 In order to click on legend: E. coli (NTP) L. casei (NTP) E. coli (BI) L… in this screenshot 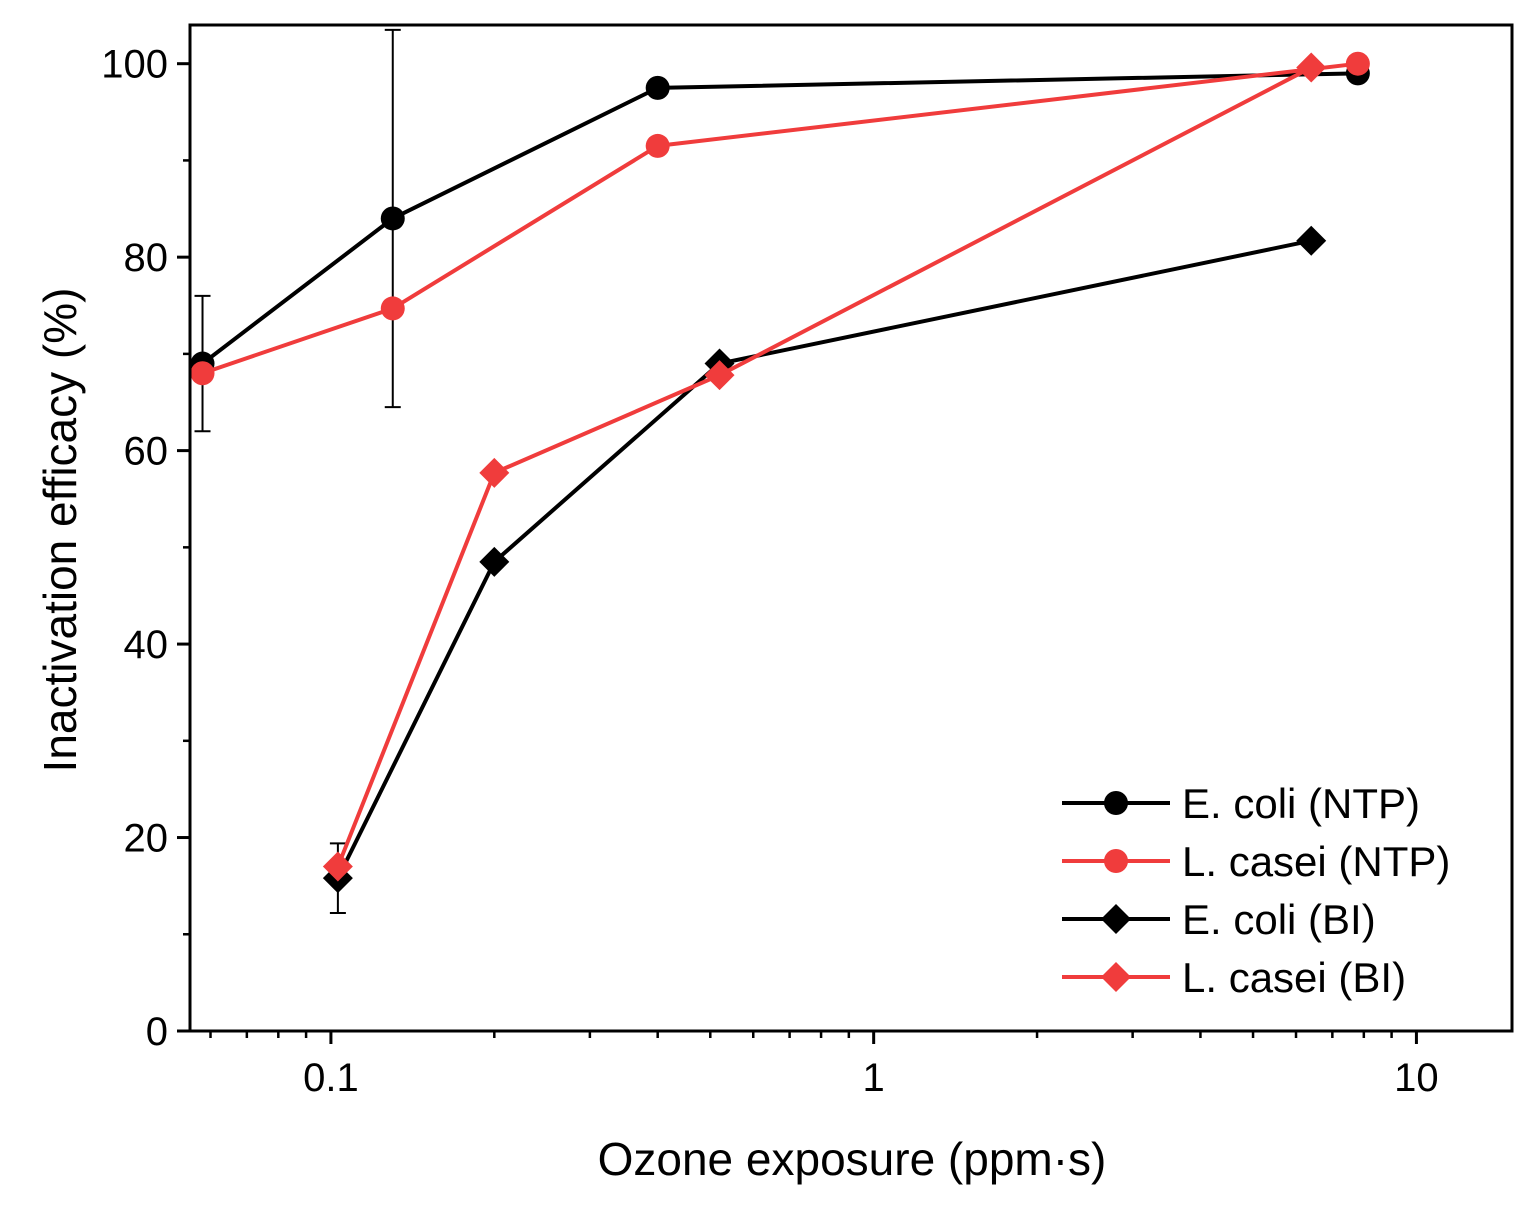, I will do `click(1256, 890)`.